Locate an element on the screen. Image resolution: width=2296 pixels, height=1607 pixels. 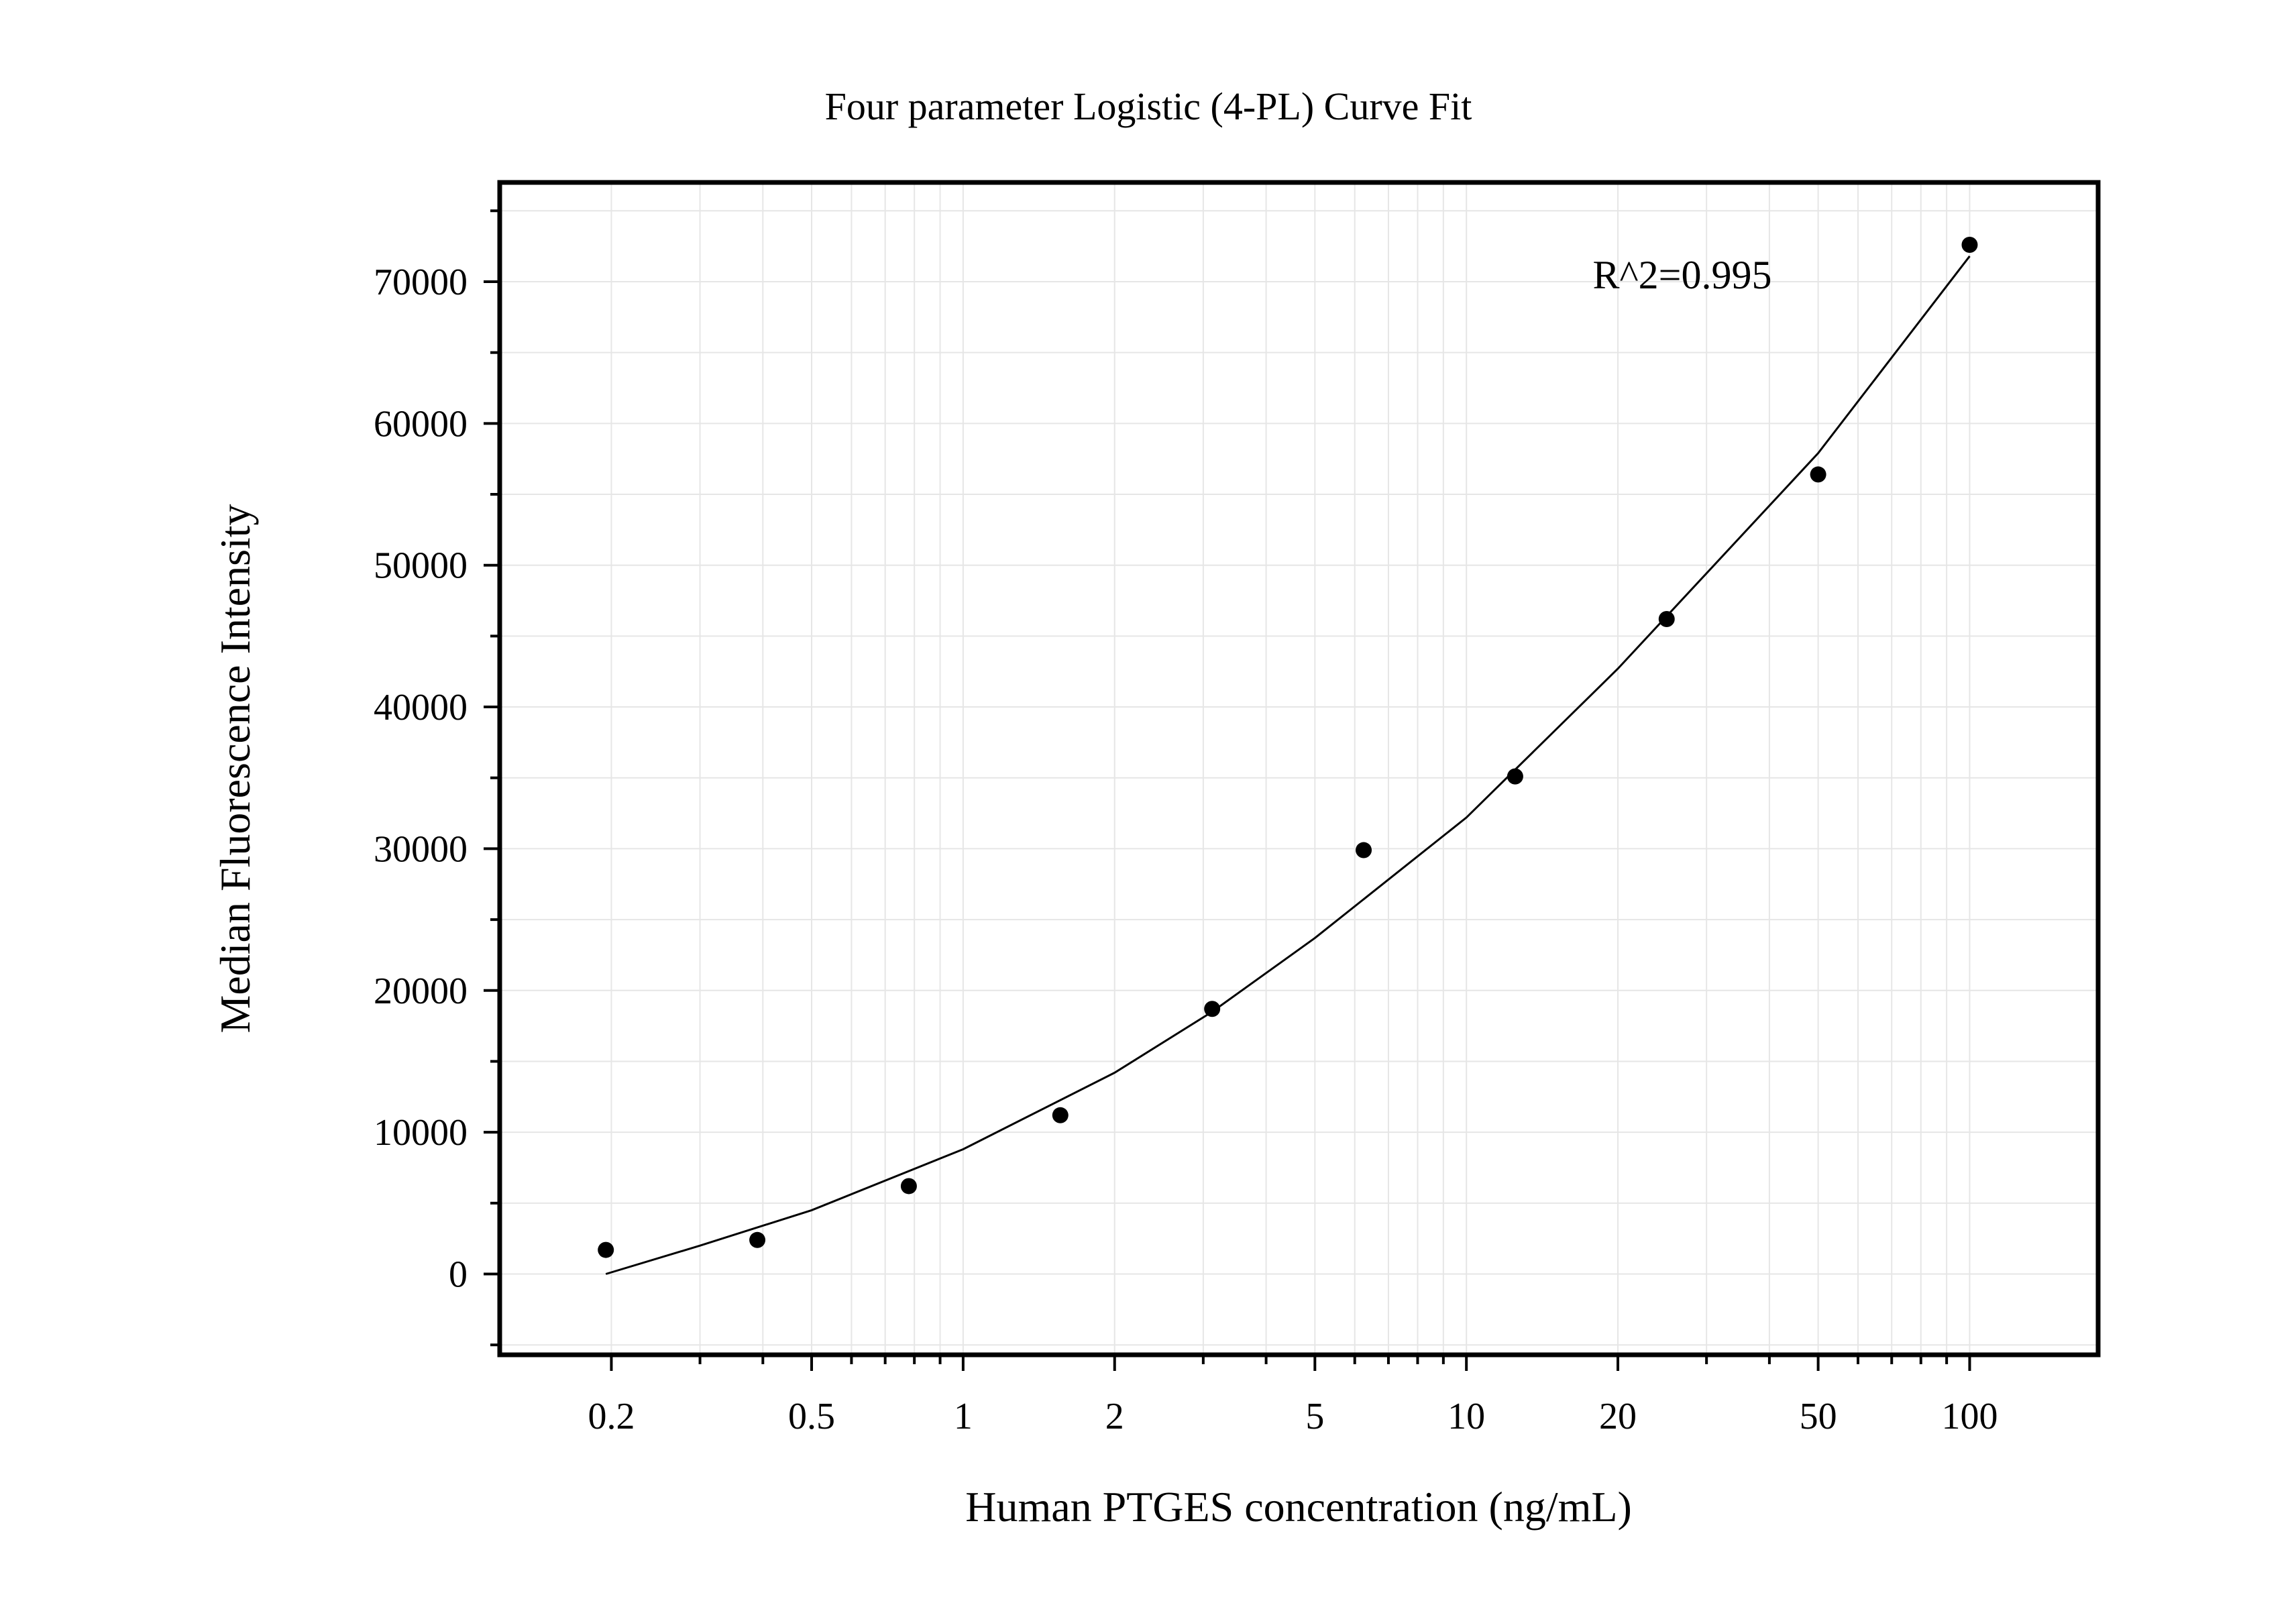
x-tick-label: 5 is located at coordinates (1314, 1417).